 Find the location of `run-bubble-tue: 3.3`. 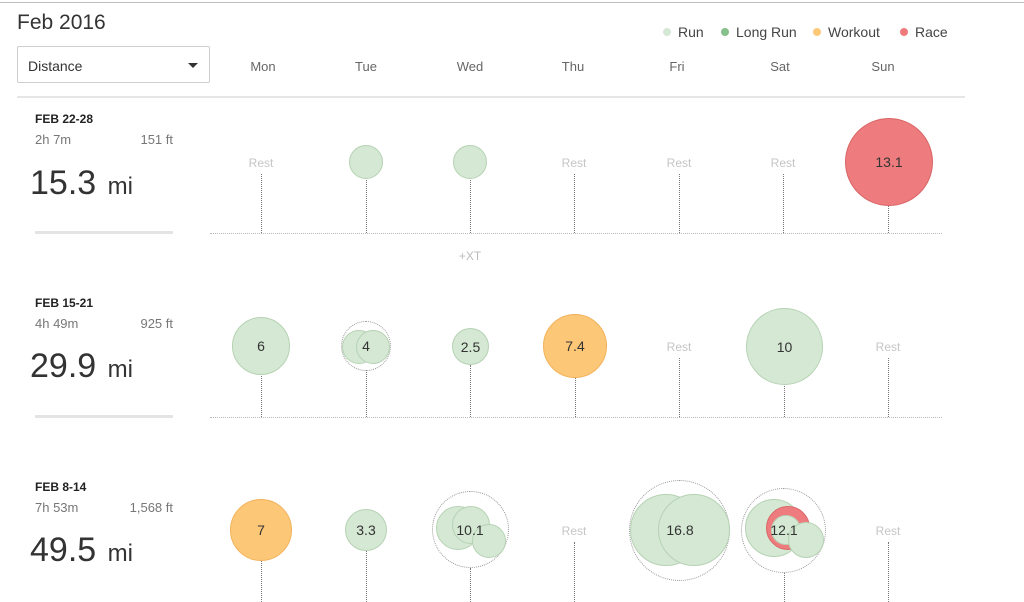

run-bubble-tue: 3.3 is located at coordinates (366, 530).